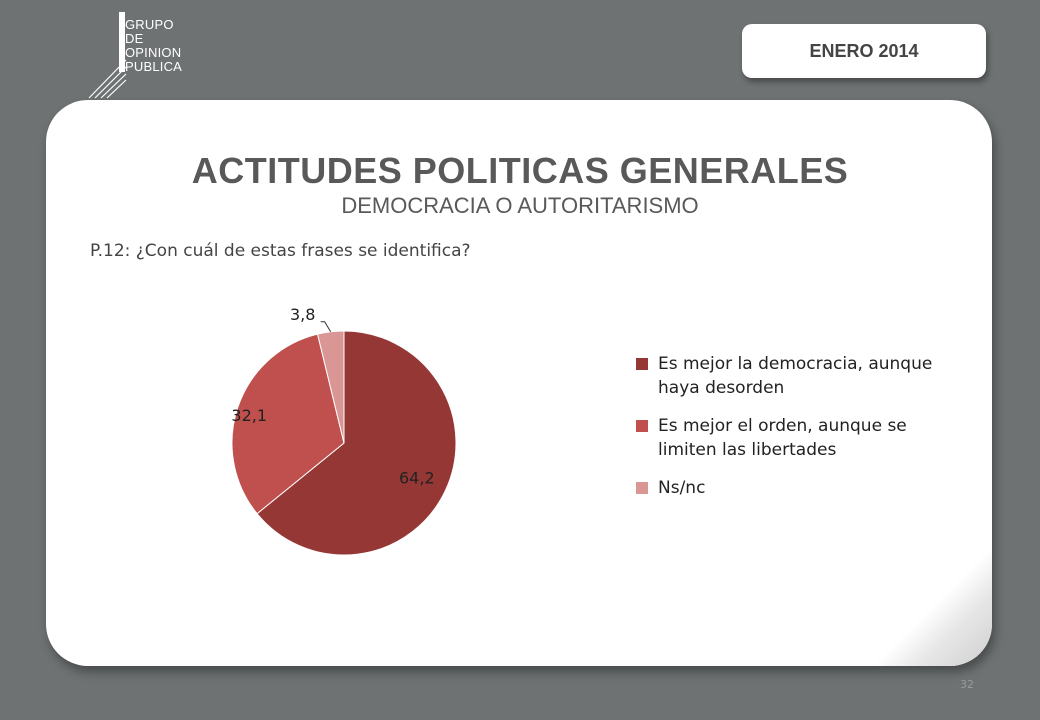  What do you see at coordinates (154, 66) in the screenshot?
I see `logo-line: PUBLICA` at bounding box center [154, 66].